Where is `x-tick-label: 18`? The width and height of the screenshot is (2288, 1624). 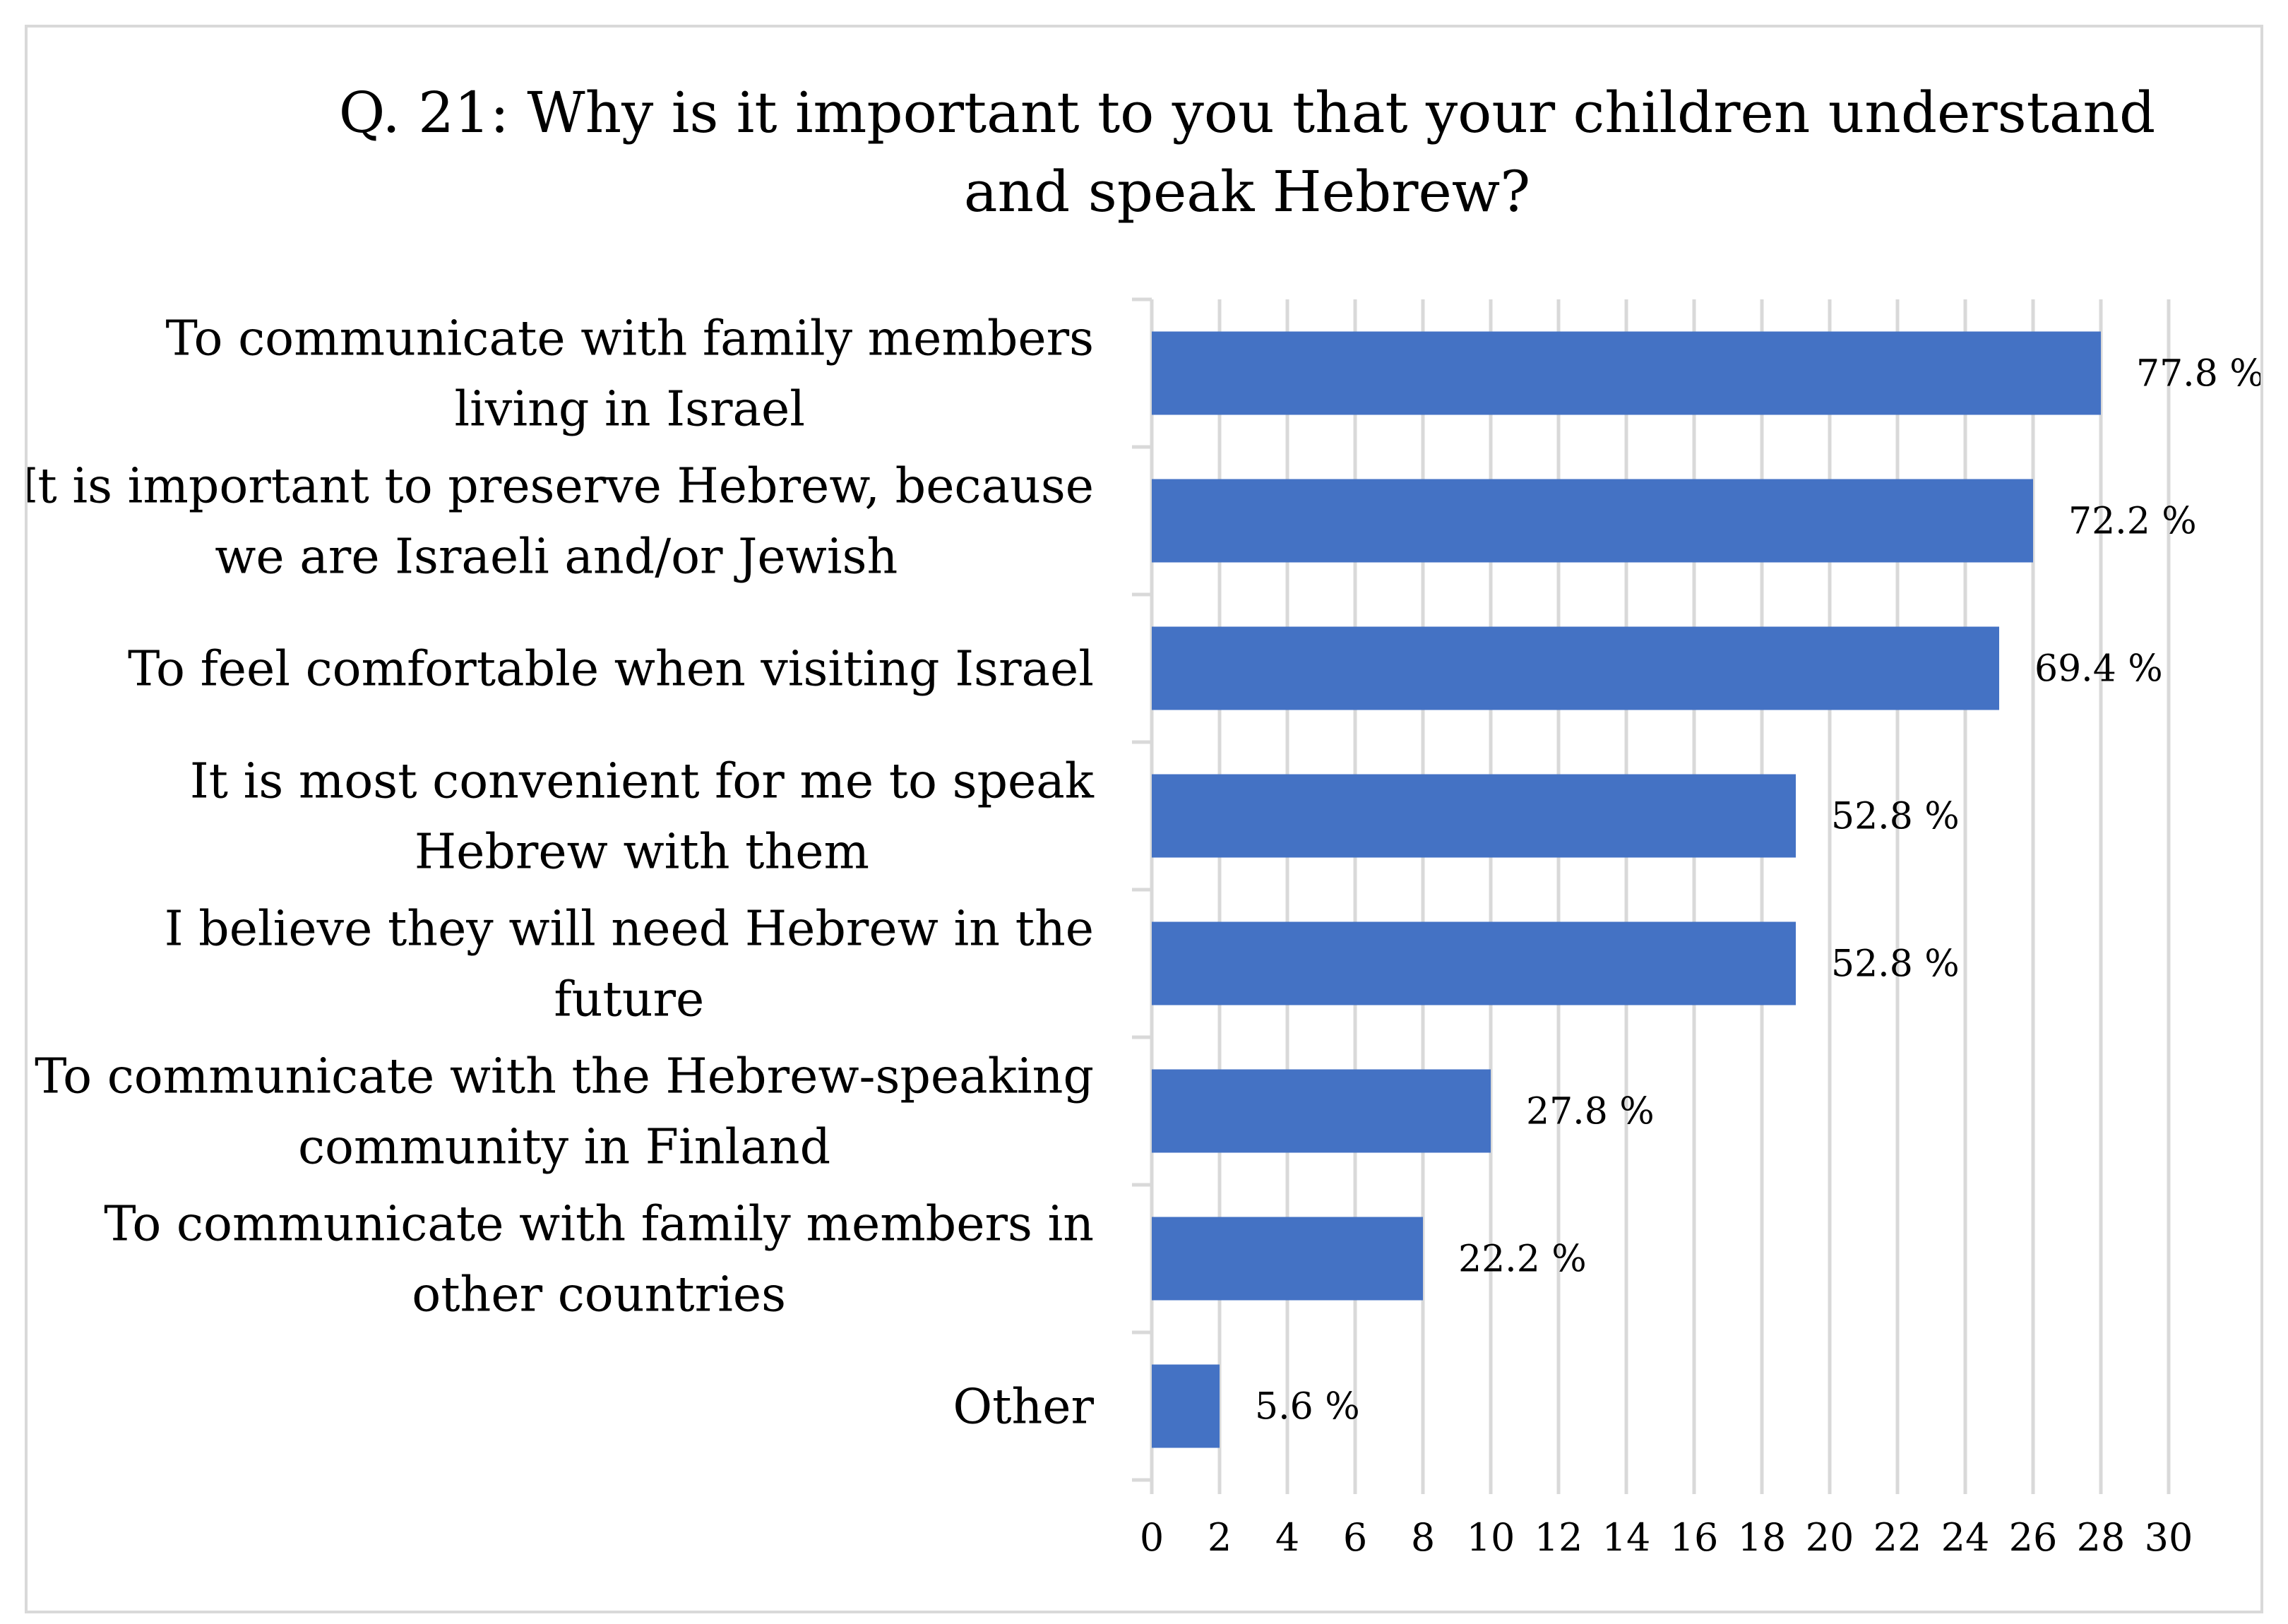 x-tick-label: 18 is located at coordinates (1762, 1538).